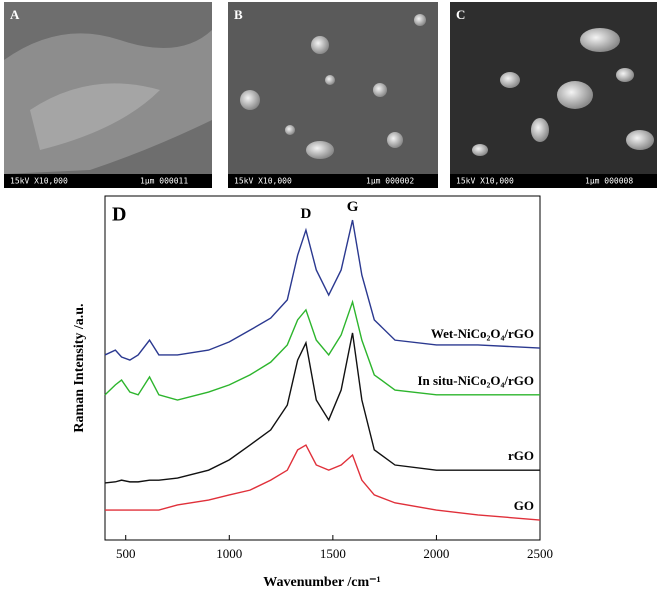 This screenshot has height=604, width=661. I want to click on x-tick-label: 500, so click(126, 553).